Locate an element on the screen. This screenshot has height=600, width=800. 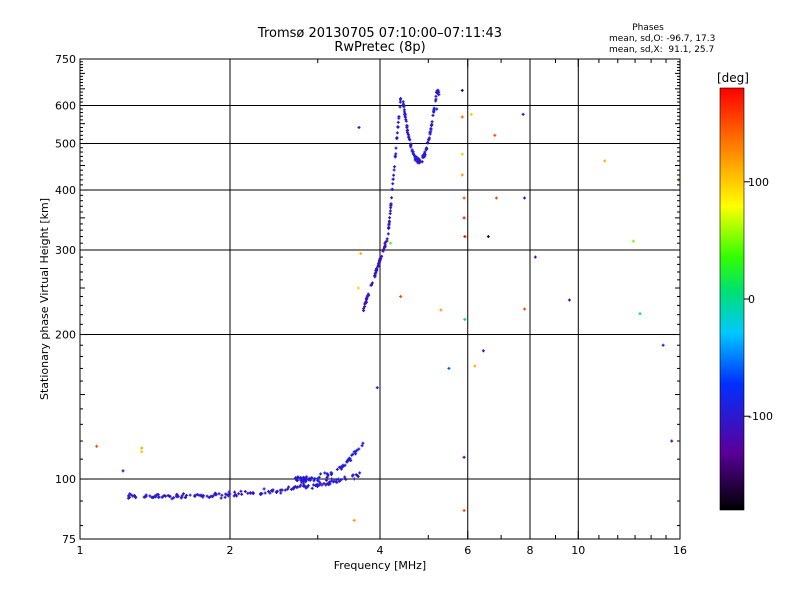
x-tick-label: 6 is located at coordinates (467, 550).